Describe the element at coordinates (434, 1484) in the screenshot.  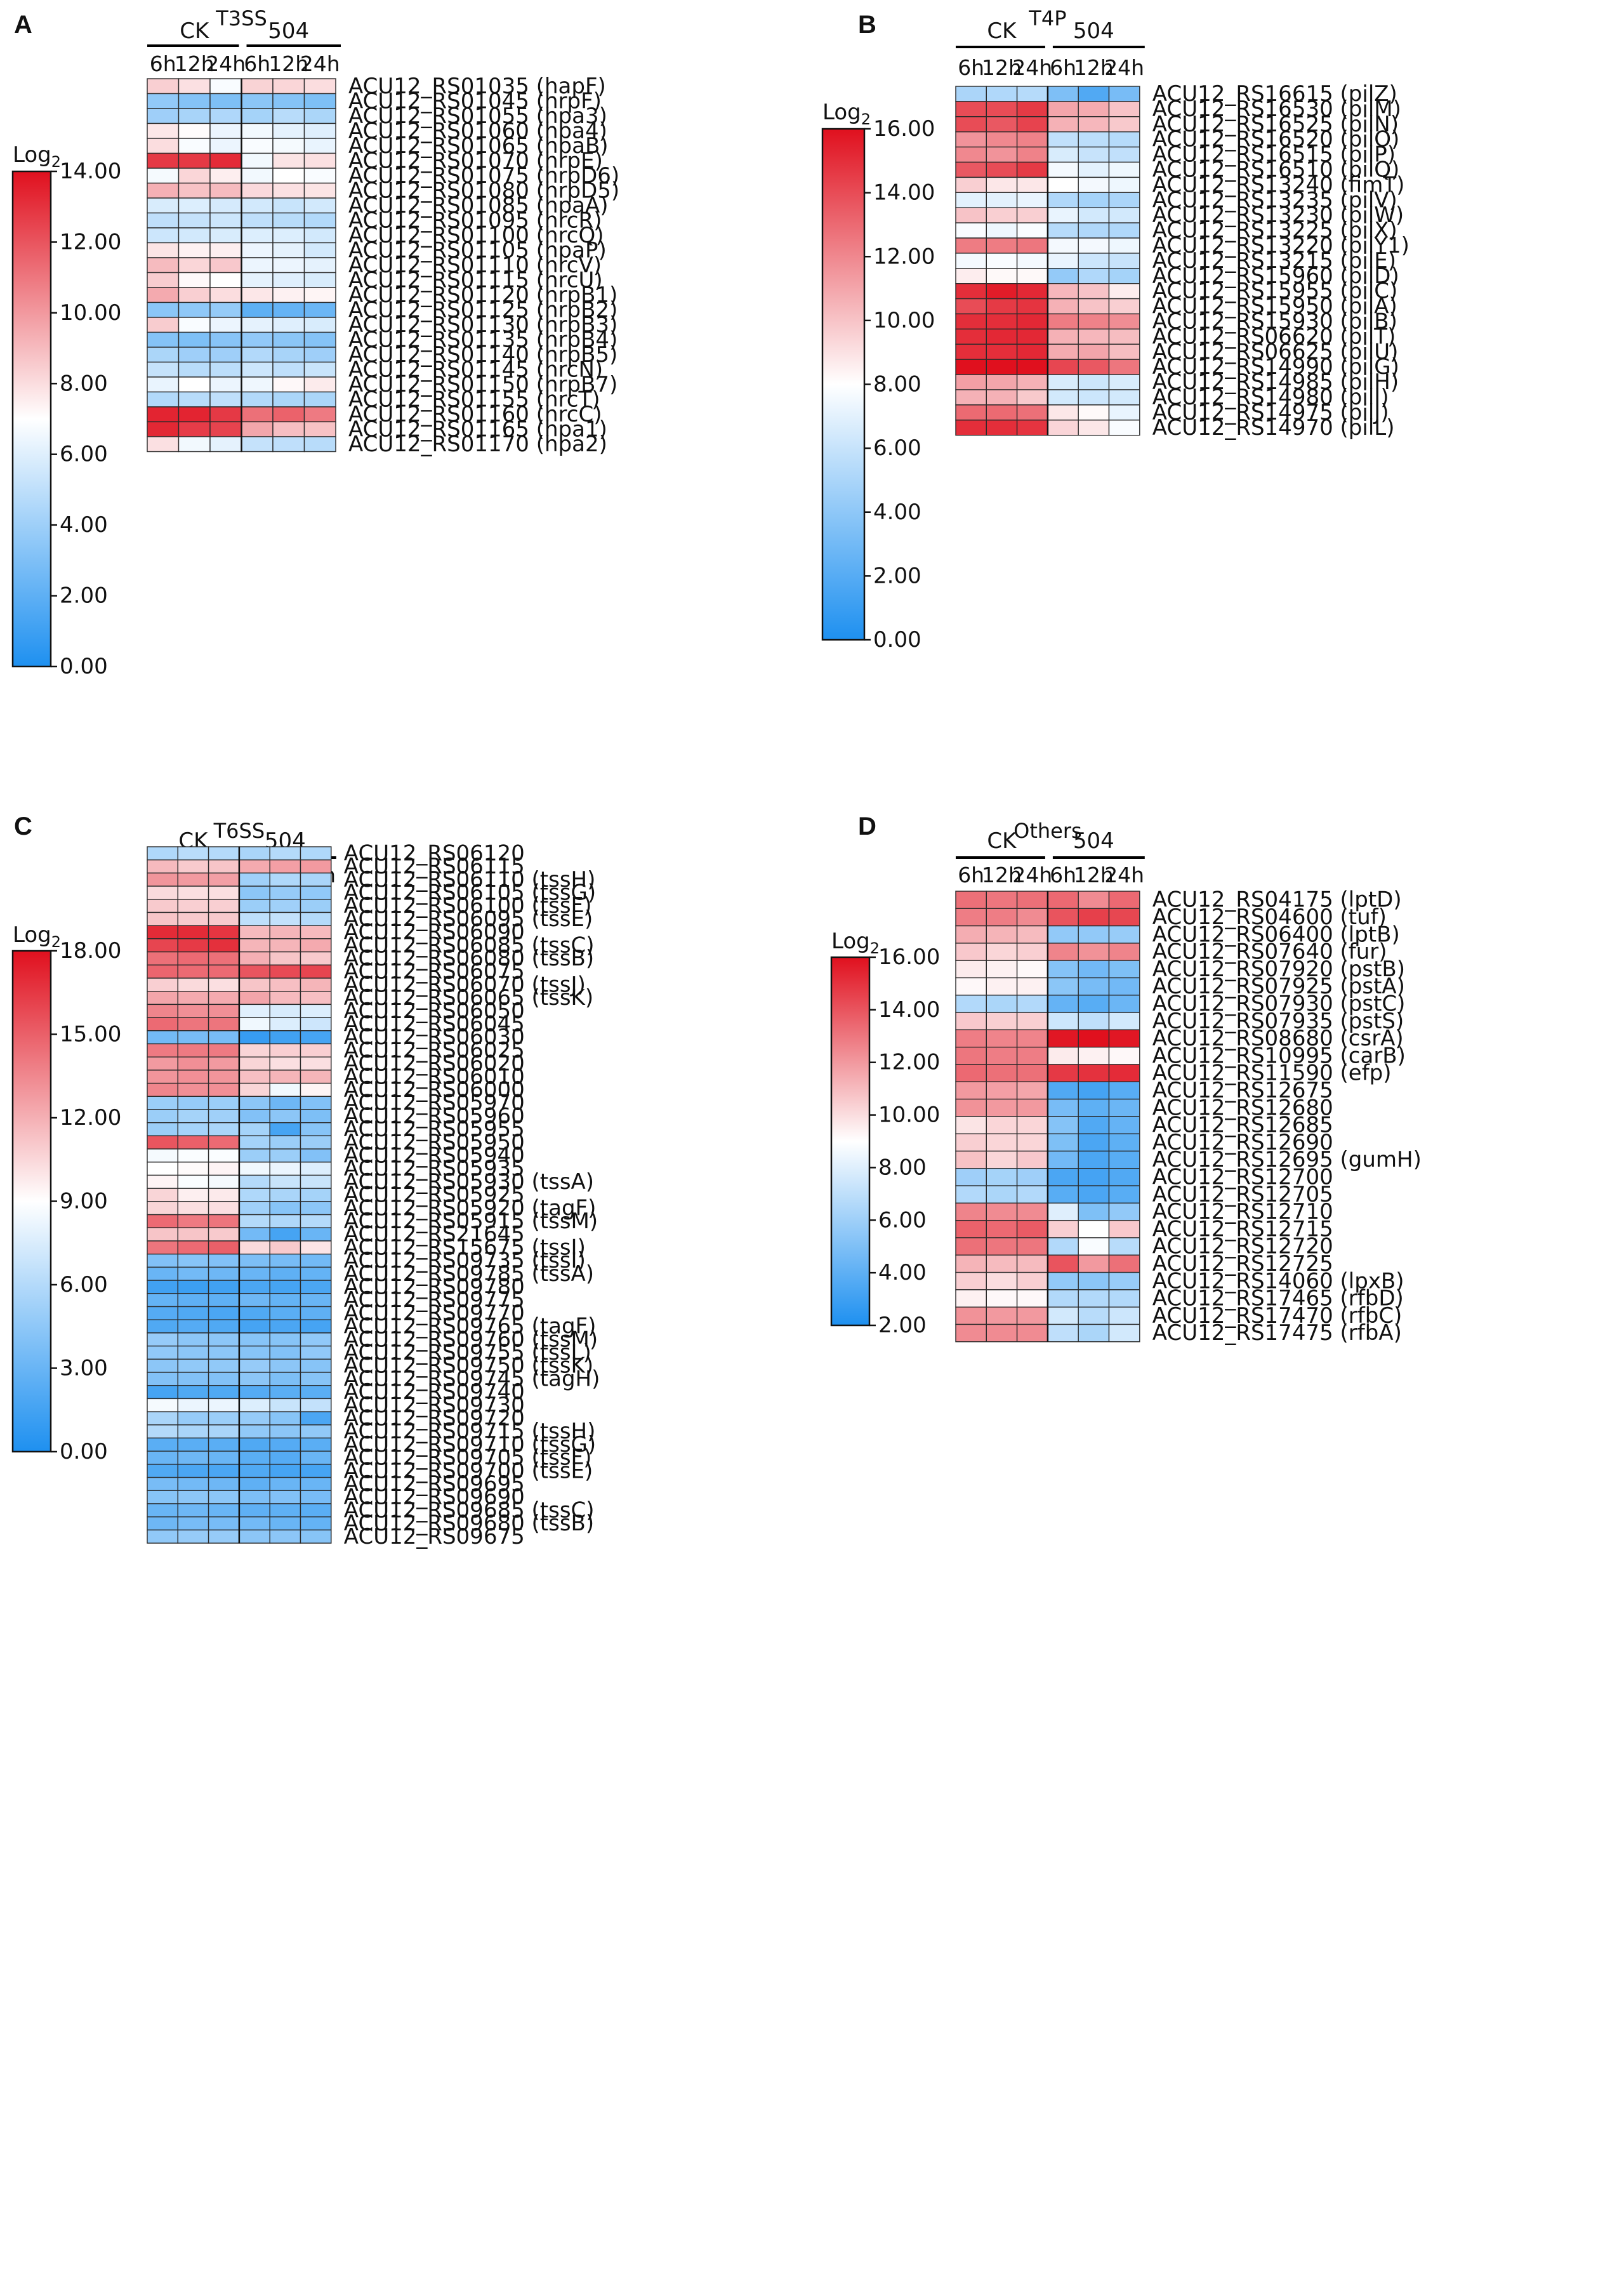
I see `row-label: ACU12_RS09695` at that location.